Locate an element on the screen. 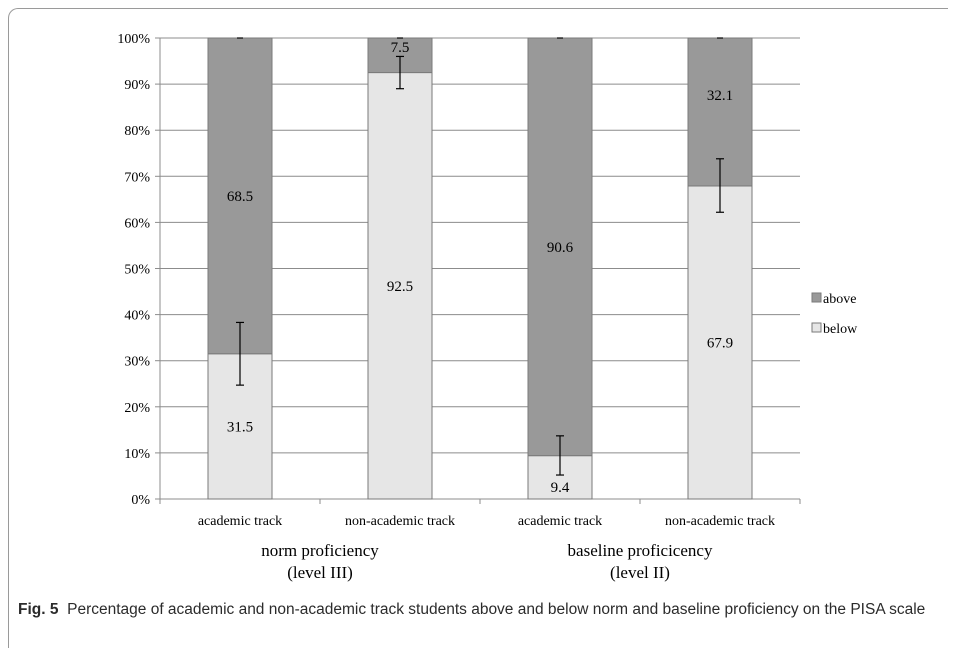 This screenshot has width=956, height=648. y-tick-label: 30% is located at coordinates (137, 362).